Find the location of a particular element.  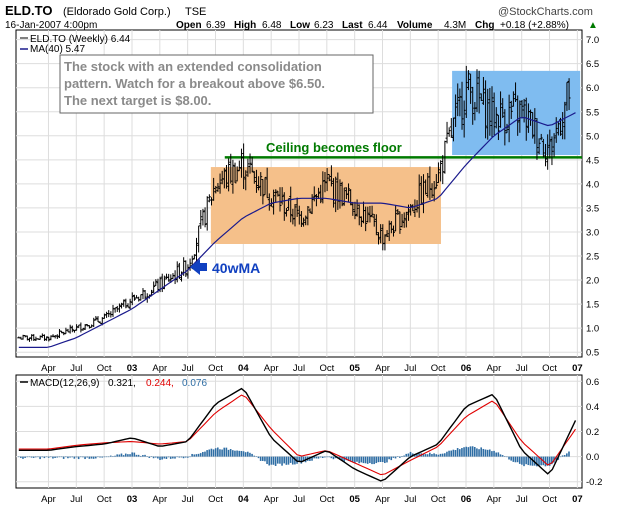

price-x-tick: 07 is located at coordinates (577, 368).